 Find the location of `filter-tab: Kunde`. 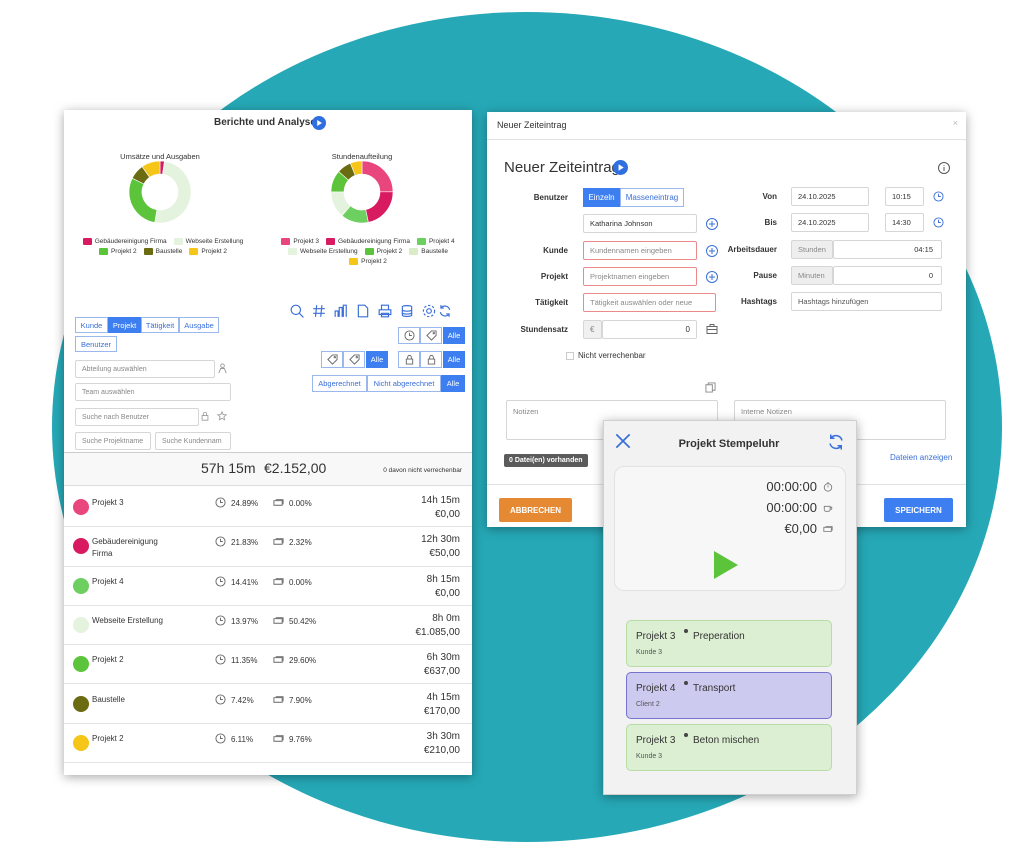

filter-tab: Kunde is located at coordinates (91, 325).